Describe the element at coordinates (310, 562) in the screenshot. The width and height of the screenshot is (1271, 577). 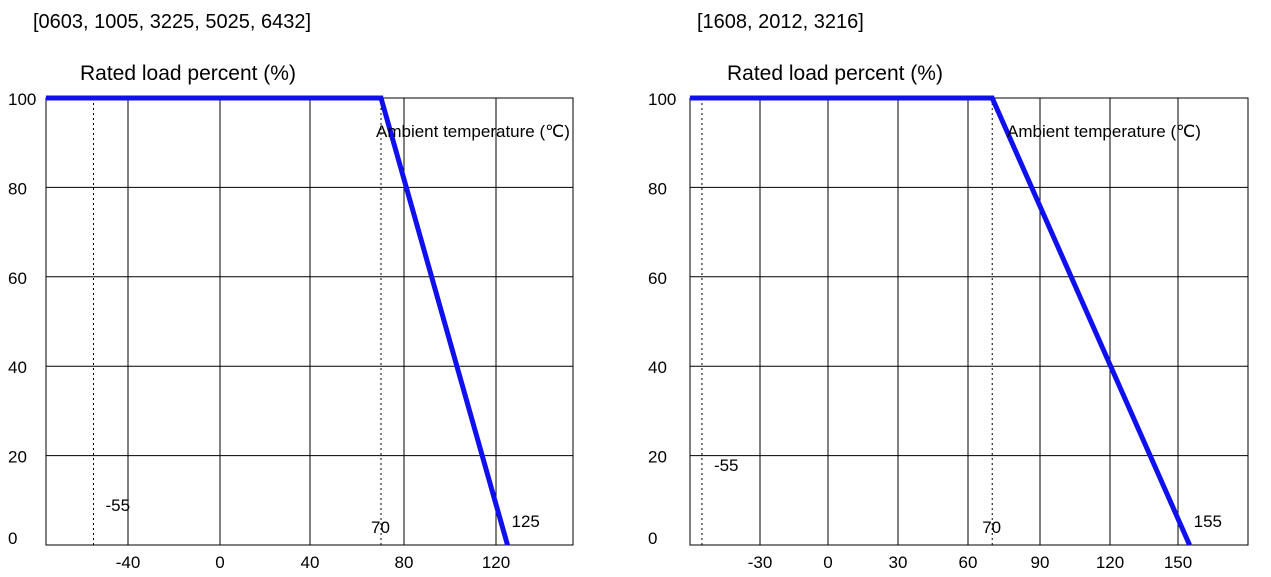
I see `x-tick-label: 40` at that location.